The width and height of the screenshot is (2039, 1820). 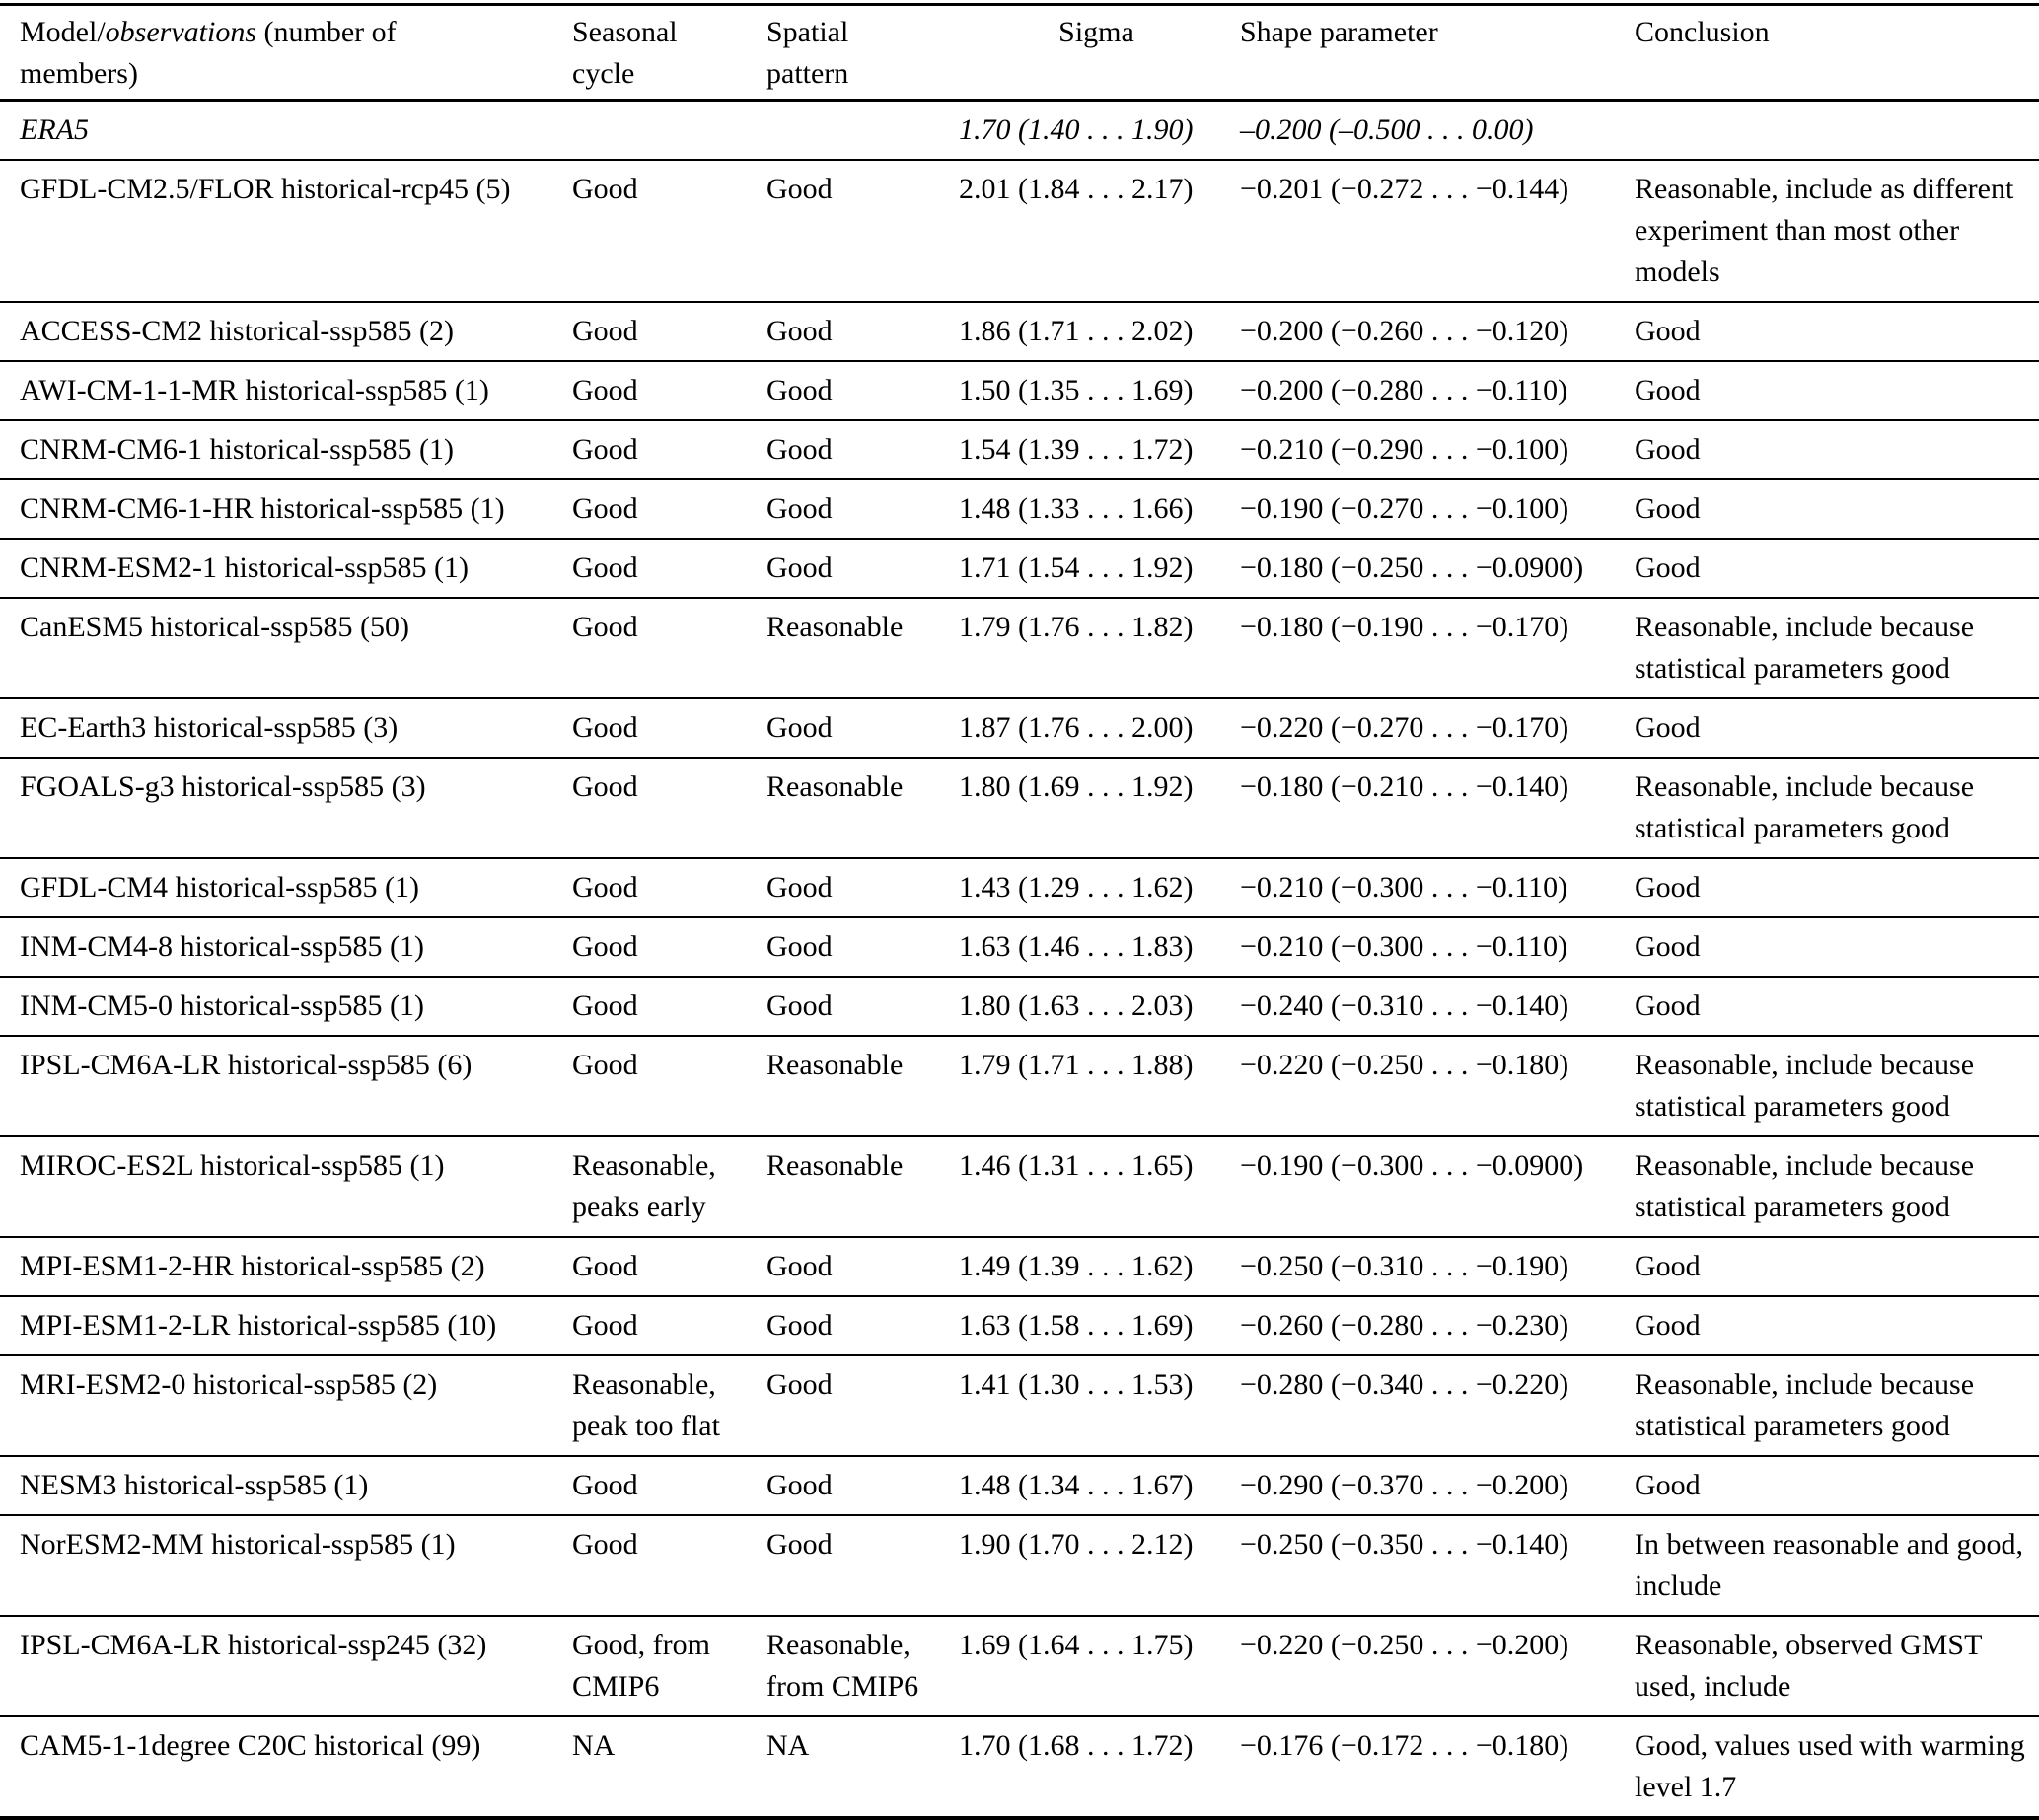 What do you see at coordinates (1076, 129) in the screenshot?
I see `cell-sigma: 1.70 (1.40 . . . 1.90)` at bounding box center [1076, 129].